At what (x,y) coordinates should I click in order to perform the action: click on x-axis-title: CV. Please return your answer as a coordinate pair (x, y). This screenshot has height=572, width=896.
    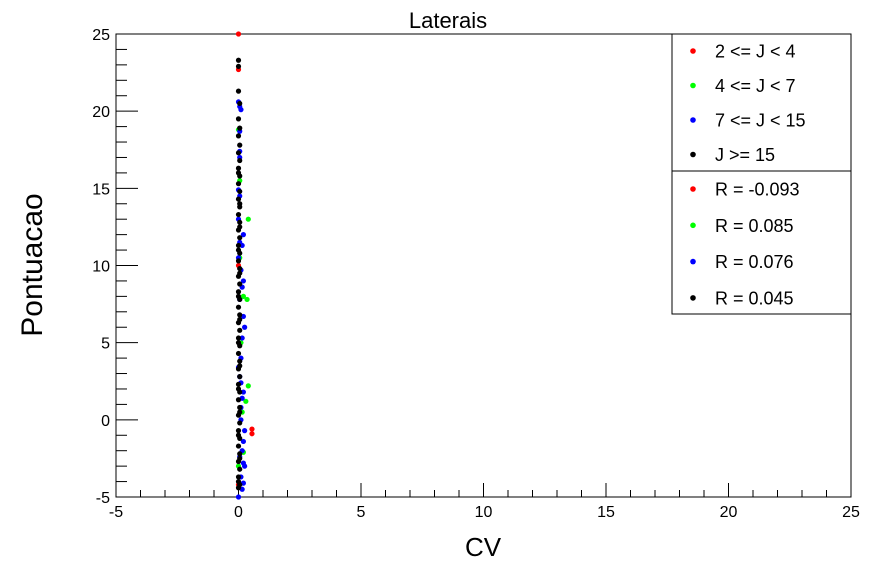
    Looking at the image, I should click on (483, 547).